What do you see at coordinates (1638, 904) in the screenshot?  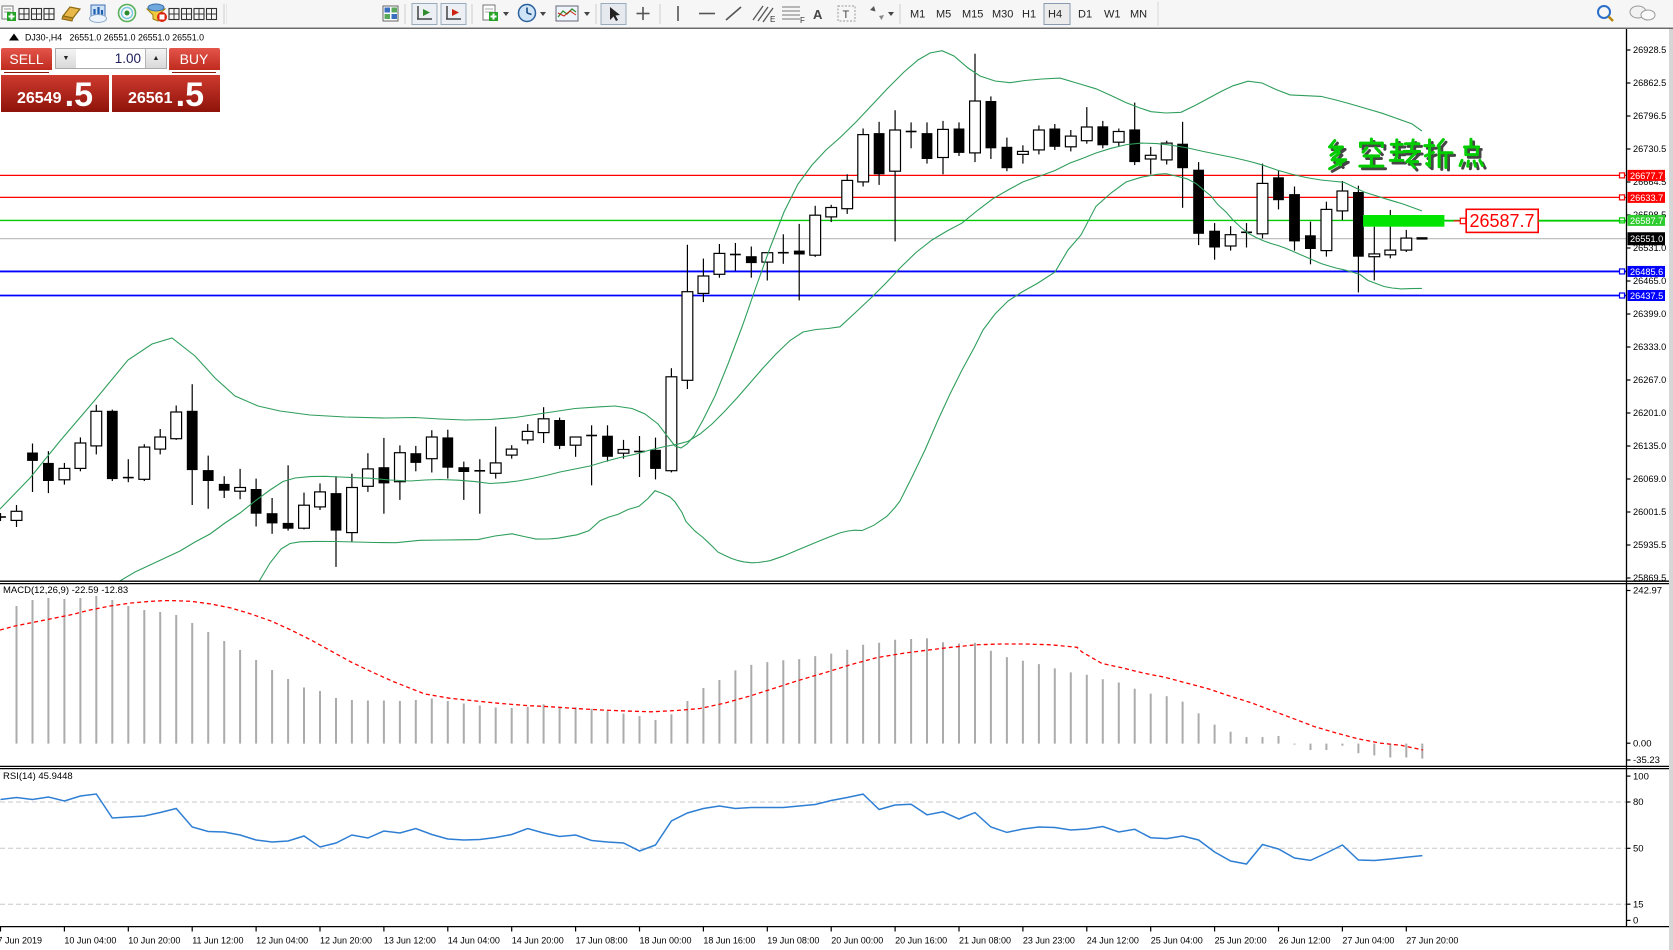 I see `svg-text: 15` at bounding box center [1638, 904].